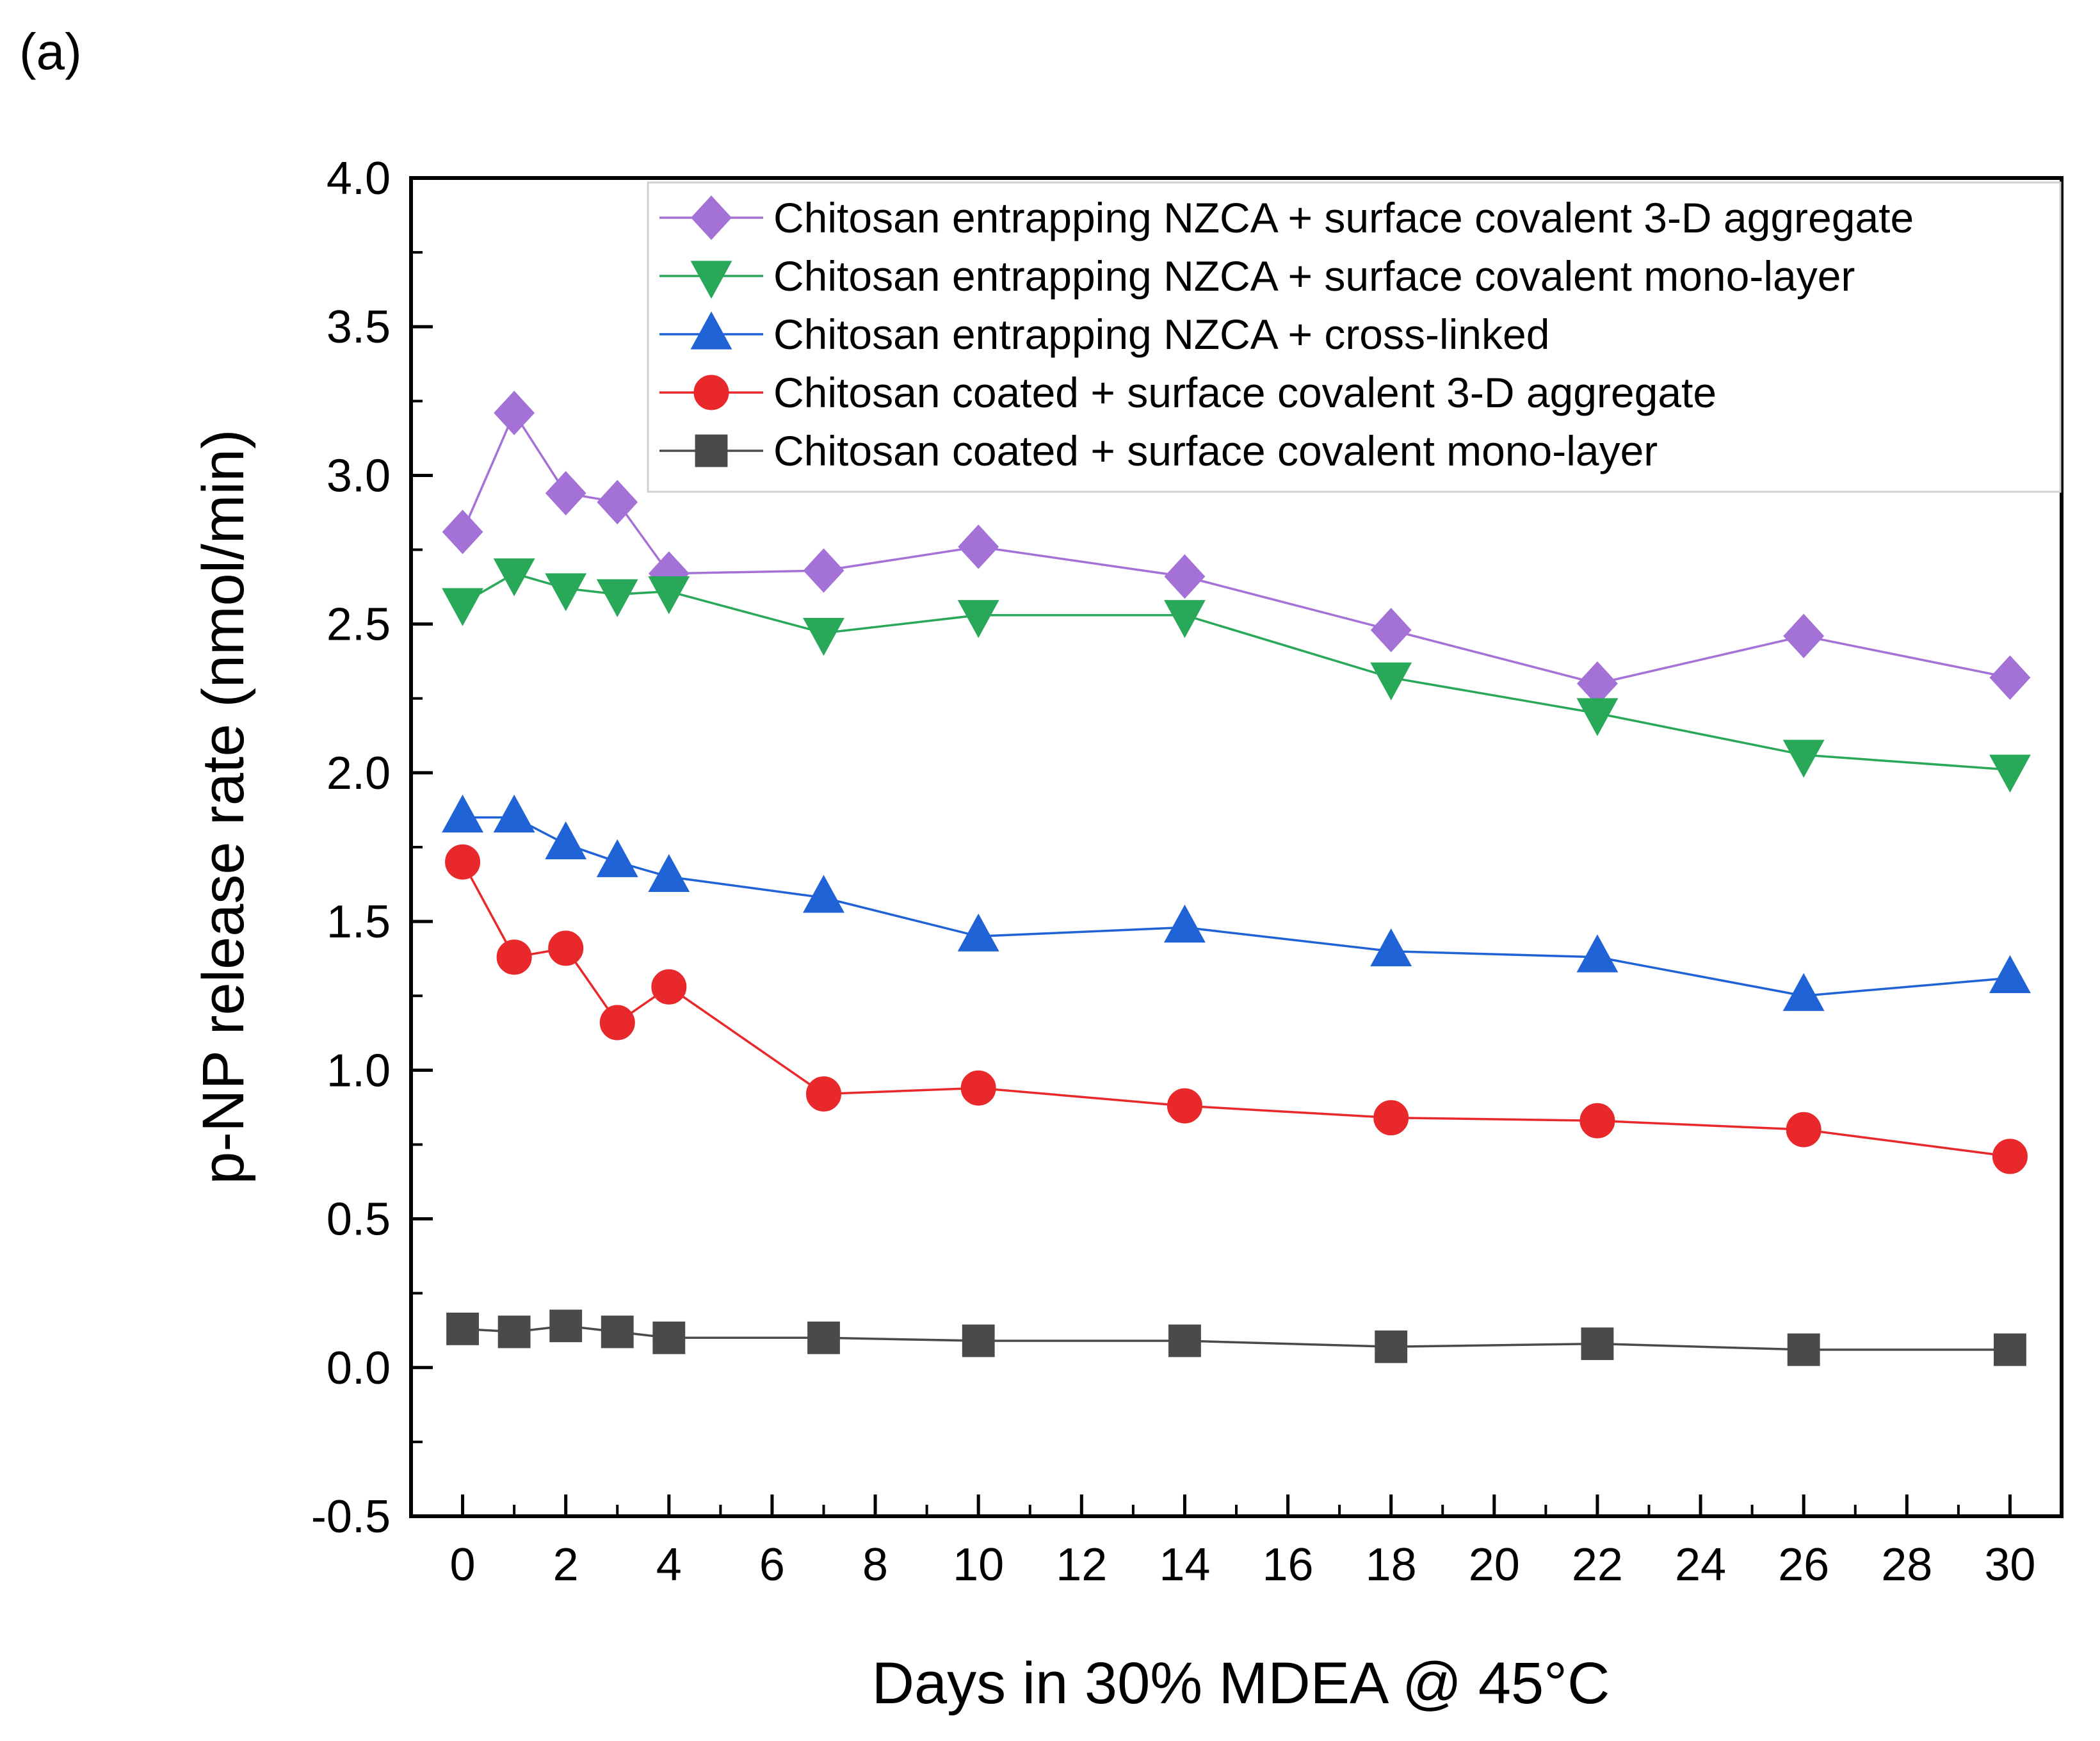 The height and width of the screenshot is (1741, 2100). I want to click on x-tick-label: 8, so click(875, 1565).